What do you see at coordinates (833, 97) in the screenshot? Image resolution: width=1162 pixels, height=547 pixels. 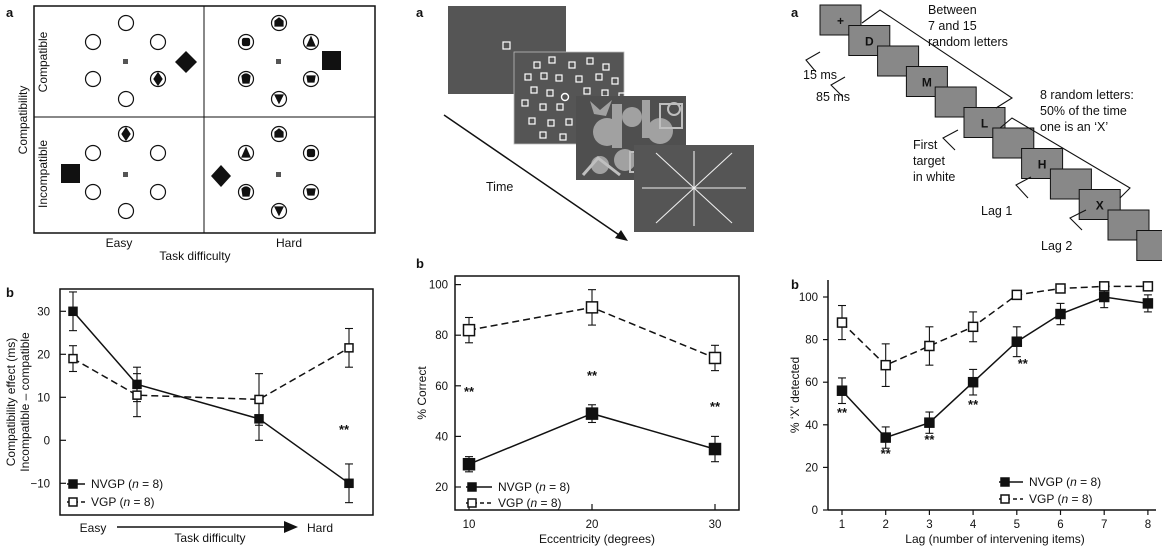 I see `ann-85ms: 85 ms` at bounding box center [833, 97].